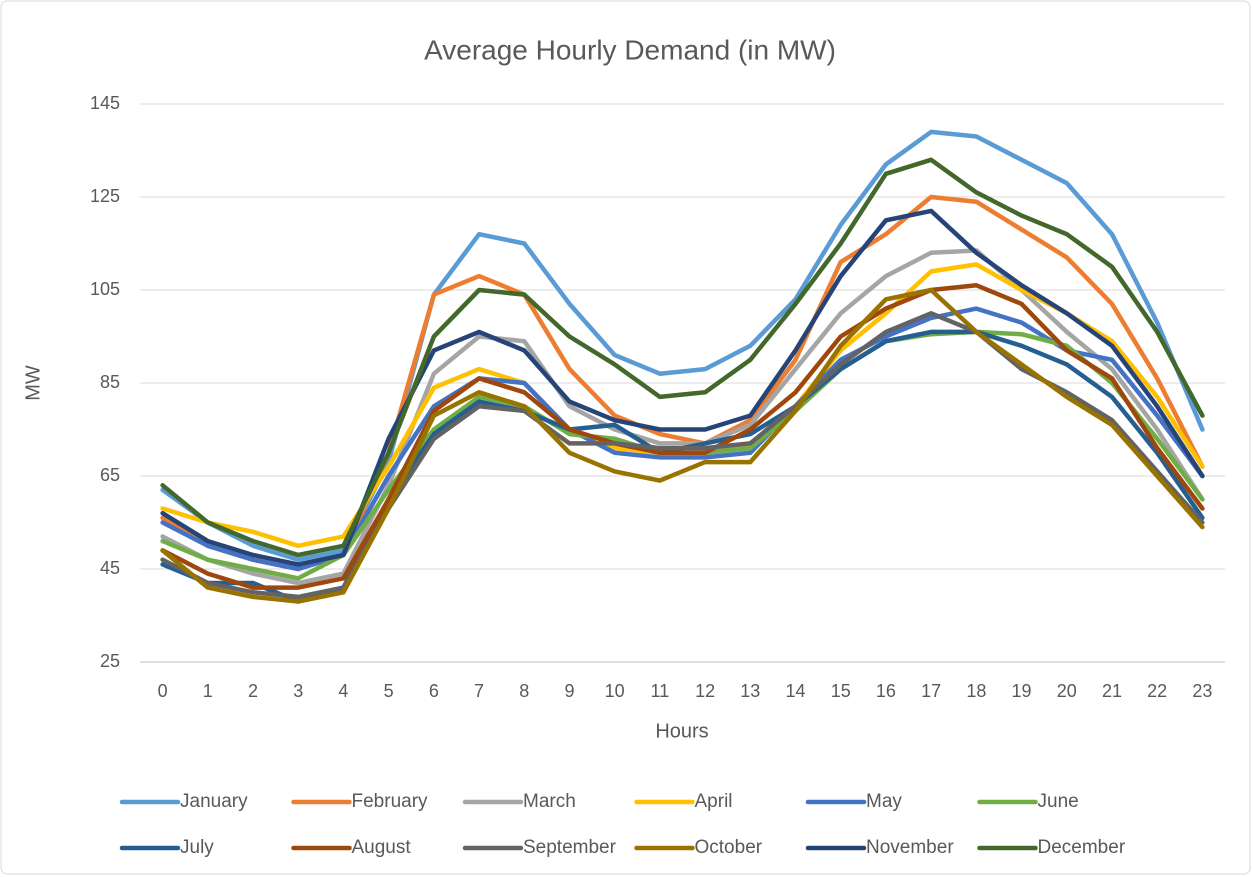 The width and height of the screenshot is (1253, 877). Describe the element at coordinates (105, 289) in the screenshot. I see `y-tick-label: 105` at that location.